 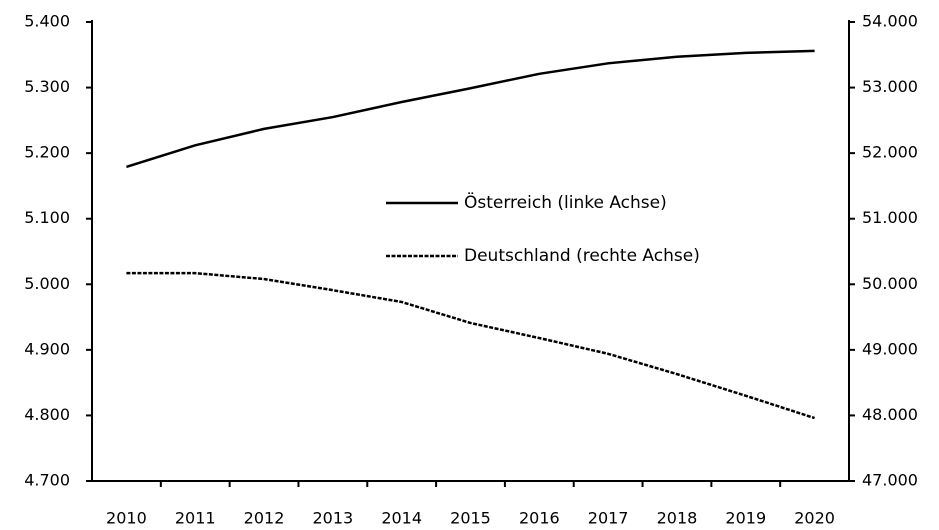 I want to click on y-tick-label: 4.800, so click(x=47, y=414).